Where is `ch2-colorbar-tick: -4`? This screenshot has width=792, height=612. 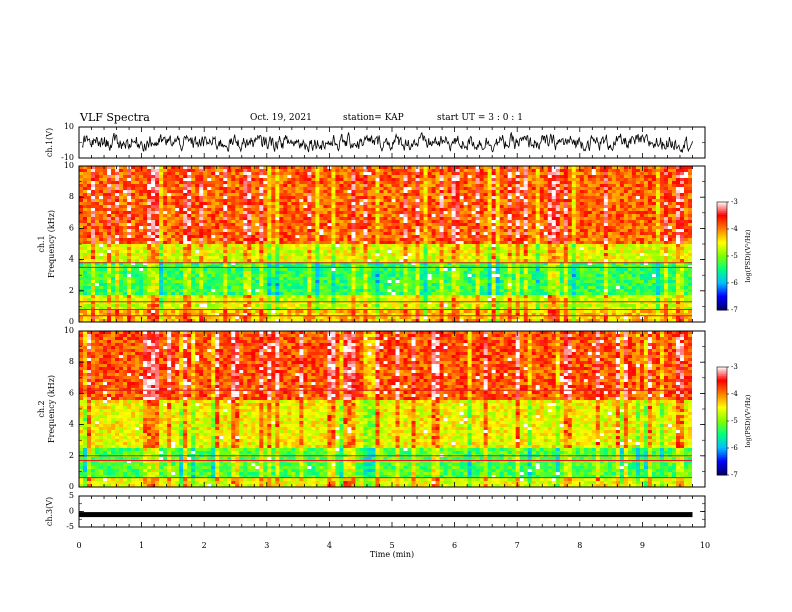
ch2-colorbar-tick: -4 is located at coordinates (734, 394).